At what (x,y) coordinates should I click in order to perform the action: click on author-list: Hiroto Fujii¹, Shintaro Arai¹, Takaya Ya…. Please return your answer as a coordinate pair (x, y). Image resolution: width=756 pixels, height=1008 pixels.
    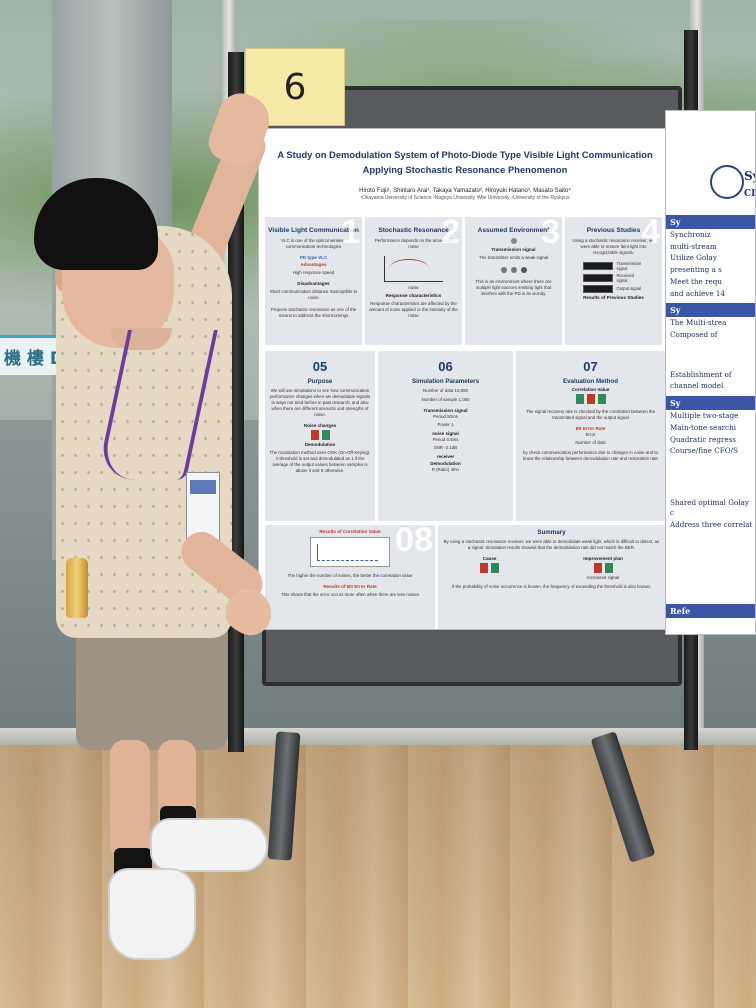
    Looking at the image, I should click on (465, 191).